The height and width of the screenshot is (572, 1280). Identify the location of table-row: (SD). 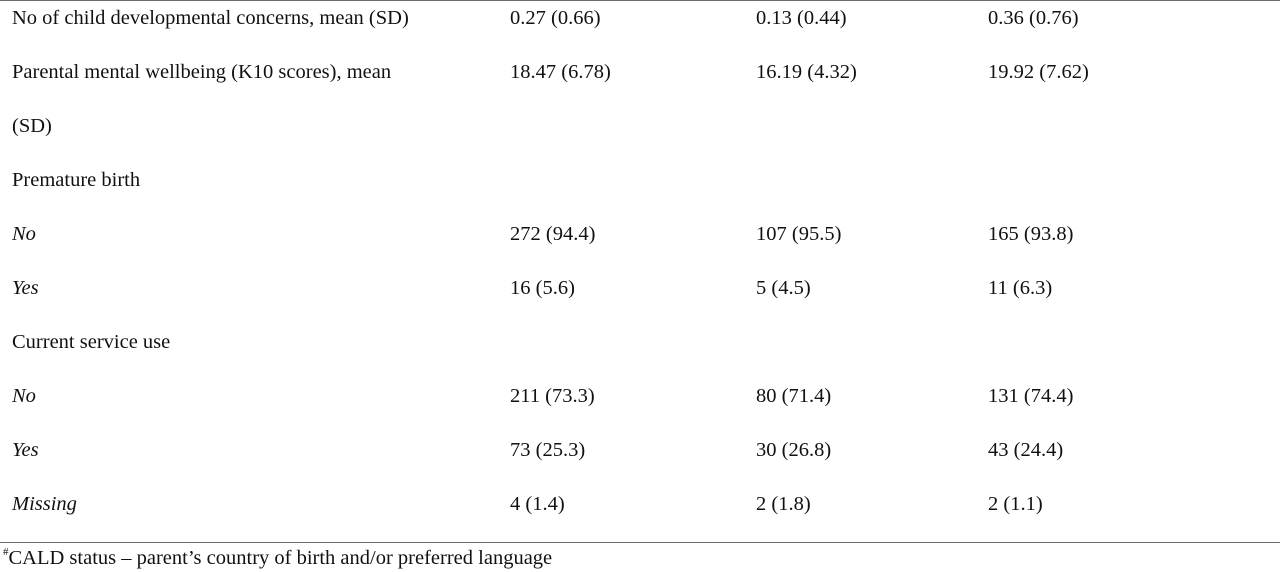
(640, 143).